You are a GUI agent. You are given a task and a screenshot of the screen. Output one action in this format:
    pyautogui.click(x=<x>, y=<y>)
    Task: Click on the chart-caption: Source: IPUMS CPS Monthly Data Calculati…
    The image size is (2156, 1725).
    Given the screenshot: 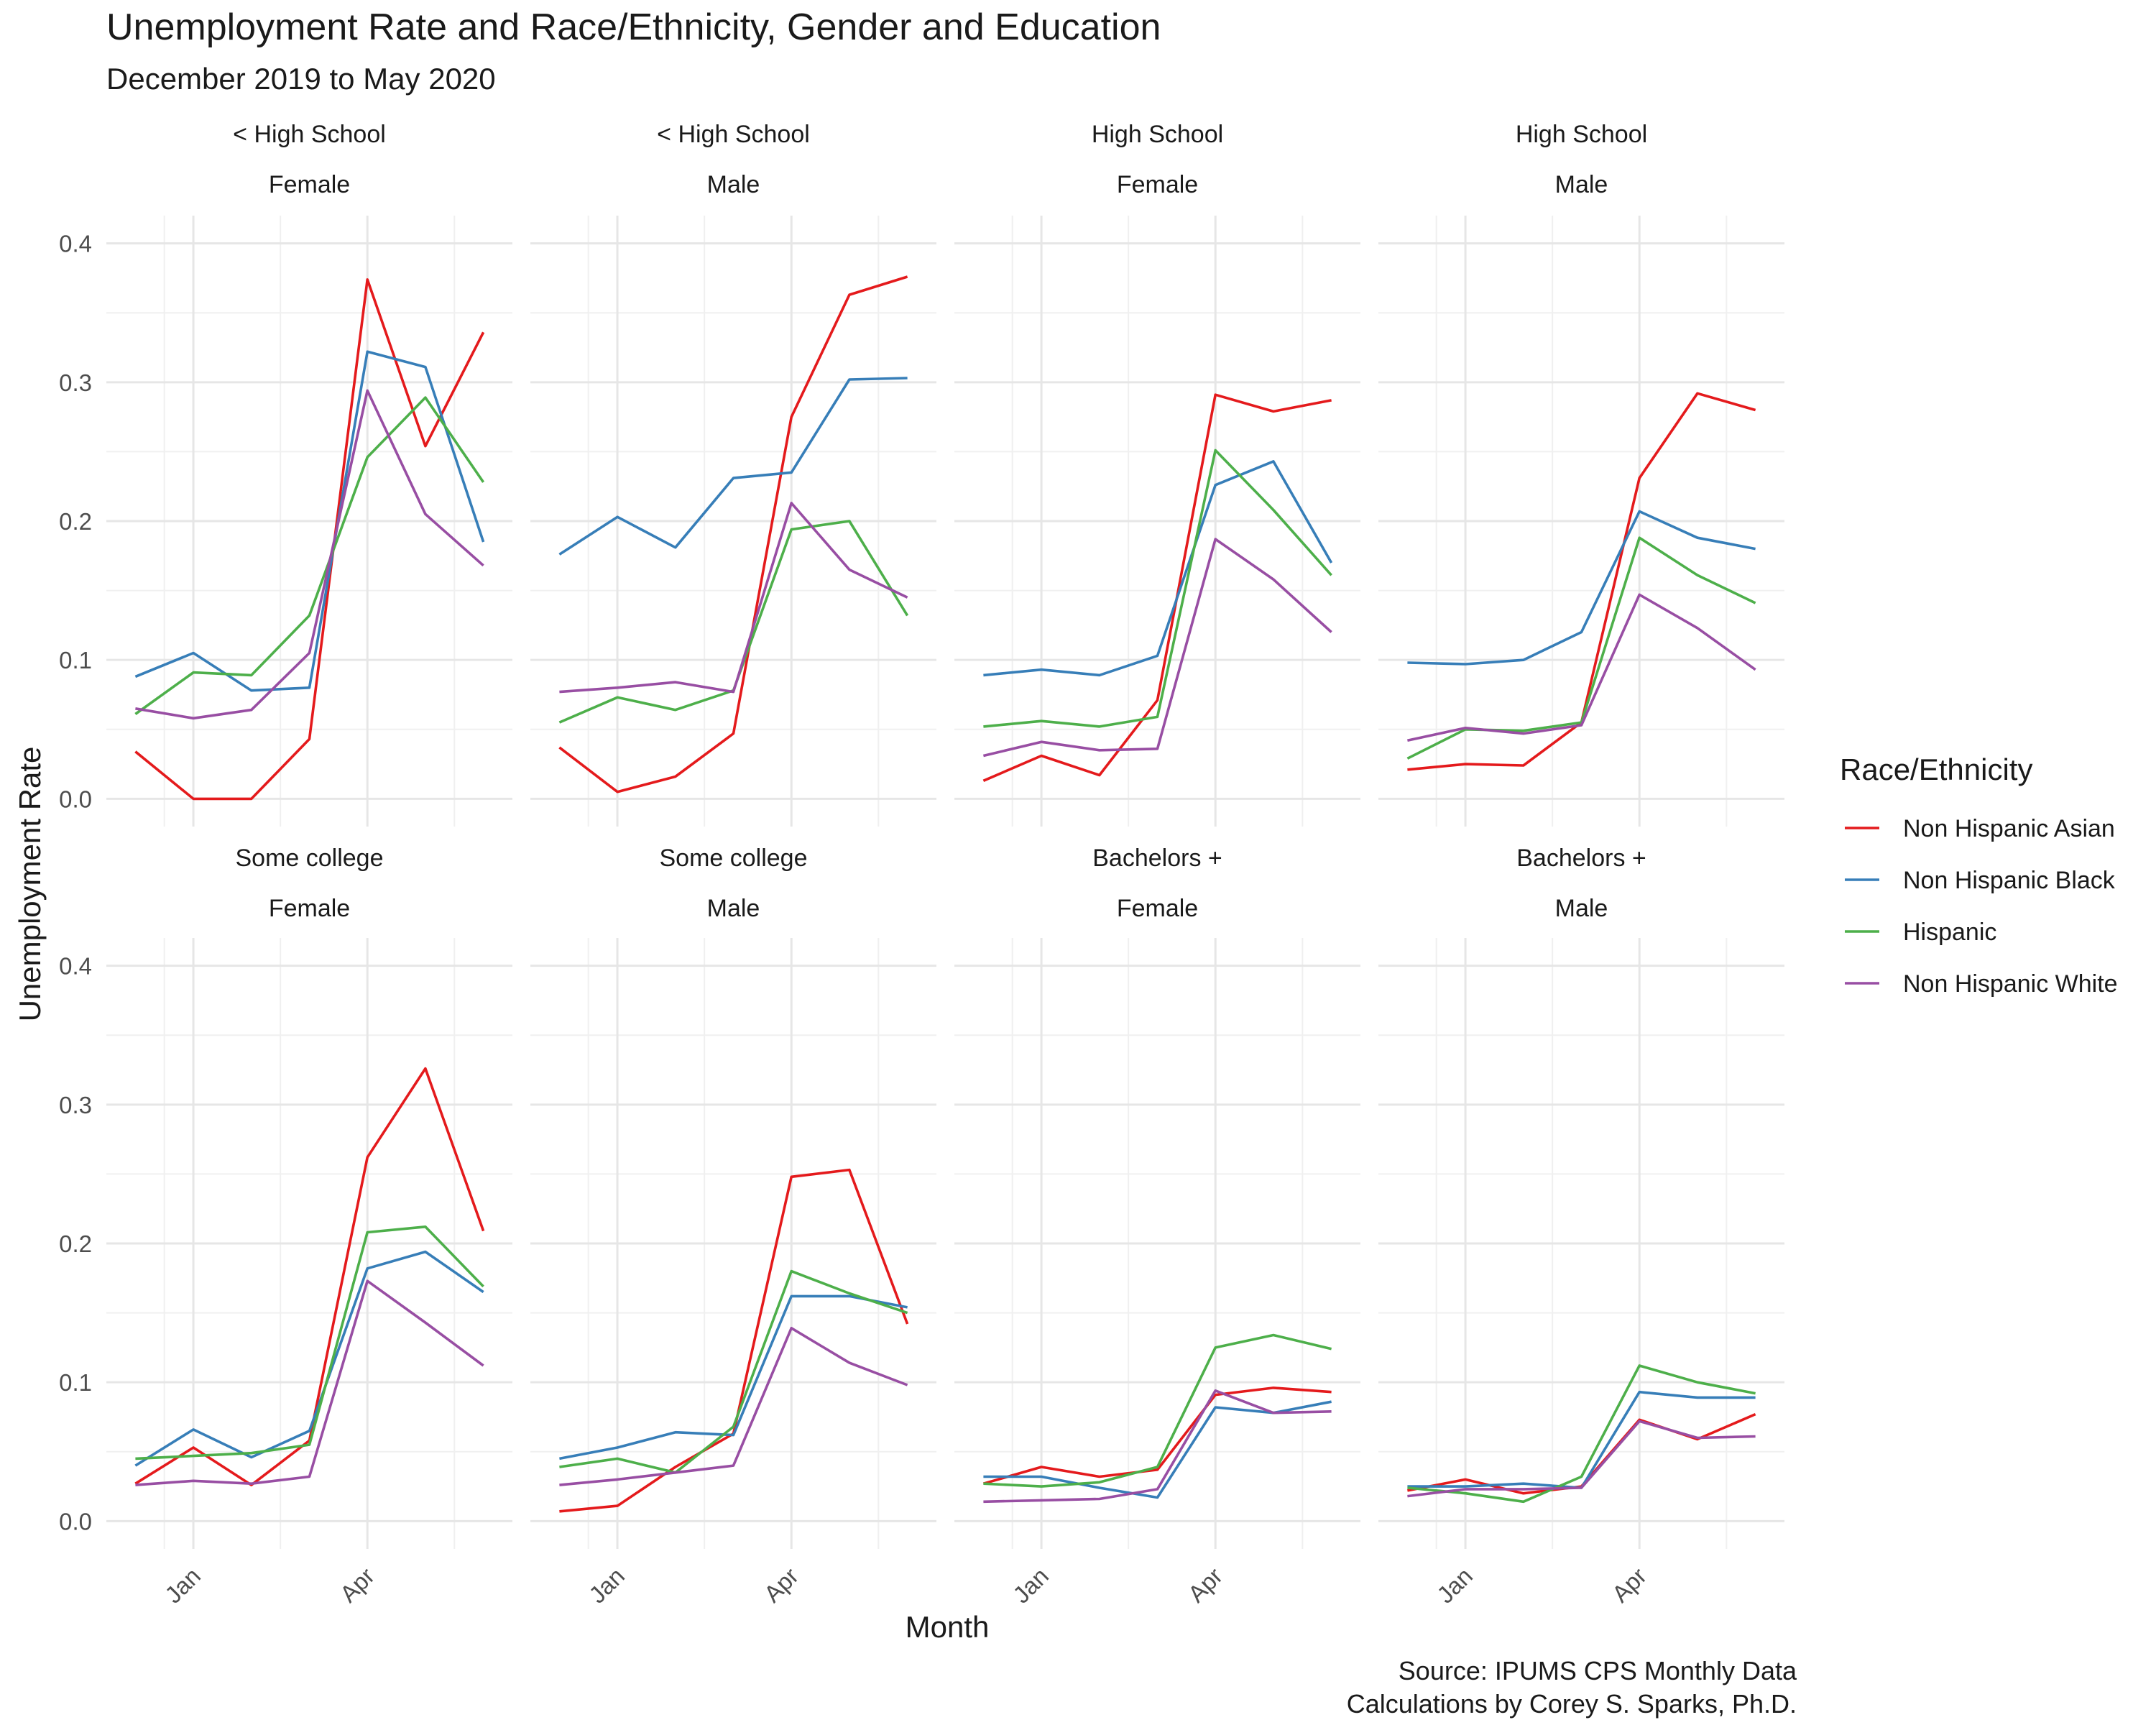 What is the action you would take?
    pyautogui.click(x=1572, y=1688)
    